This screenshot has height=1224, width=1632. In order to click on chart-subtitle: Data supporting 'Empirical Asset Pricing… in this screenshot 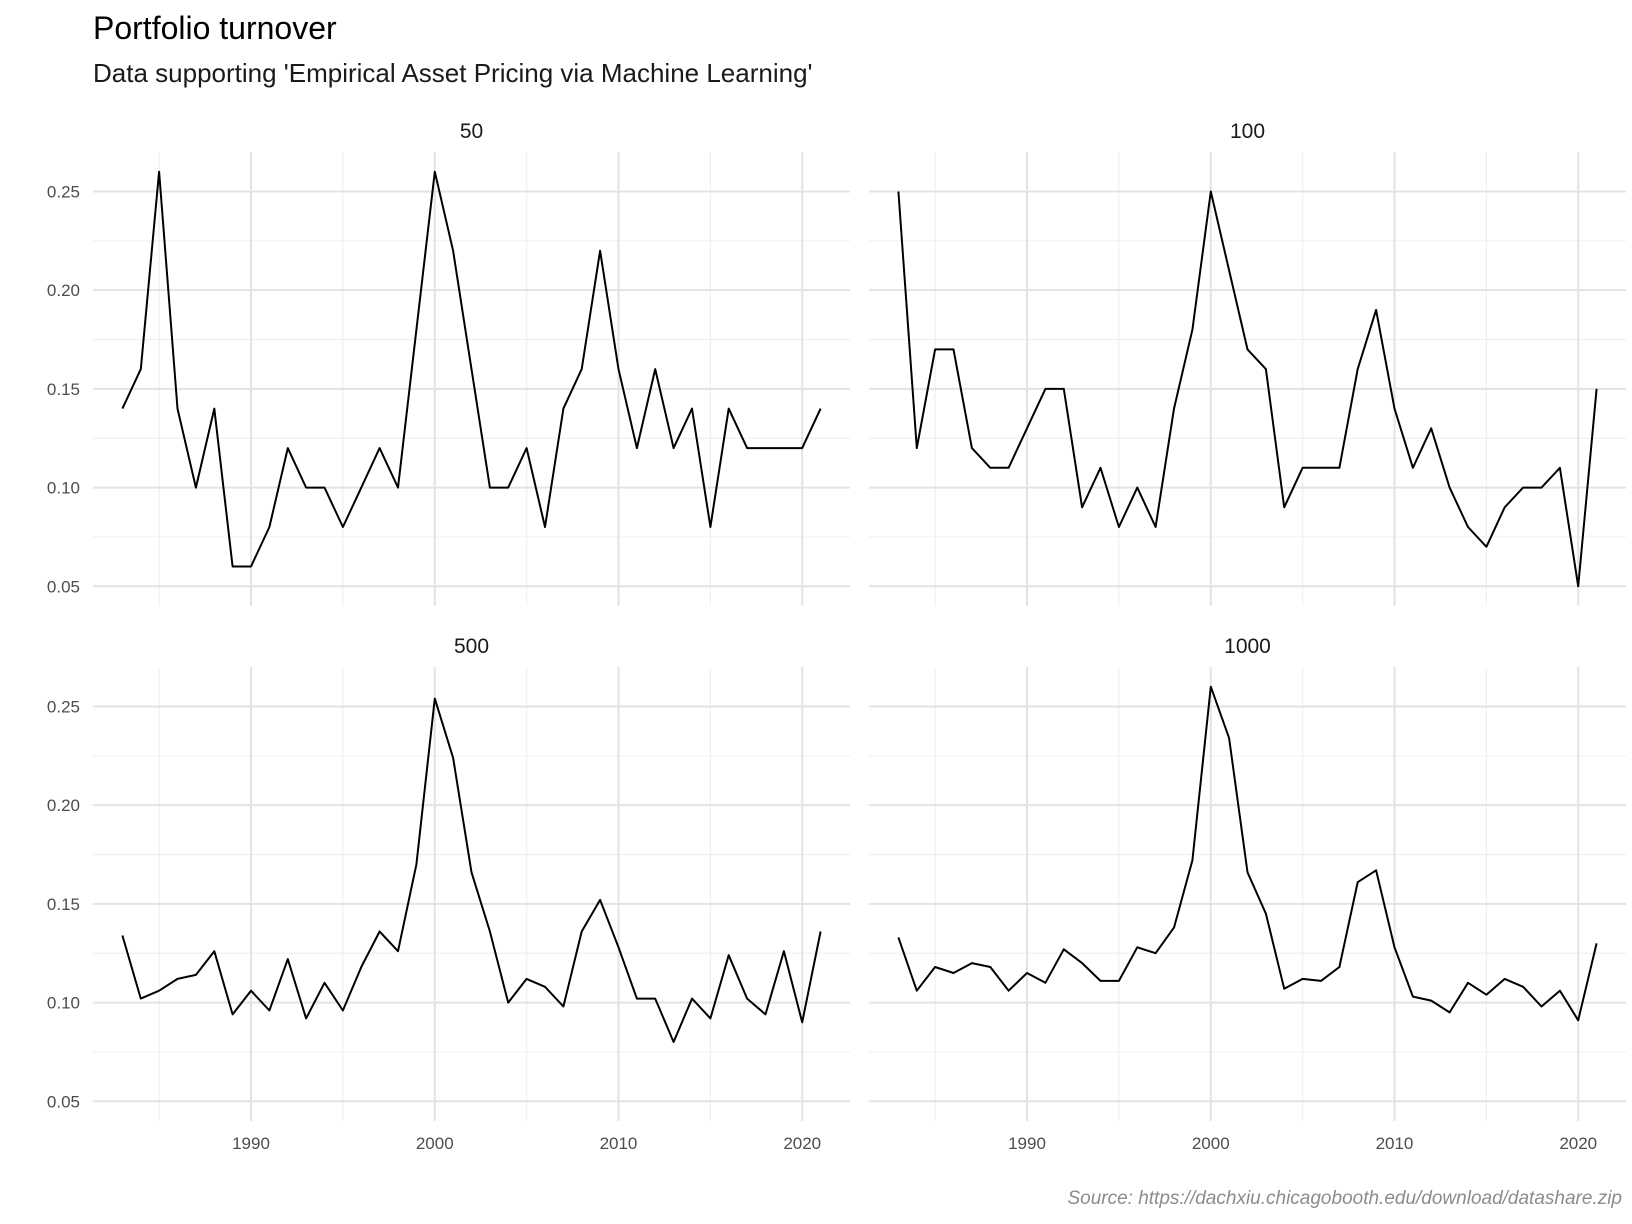, I will do `click(453, 73)`.